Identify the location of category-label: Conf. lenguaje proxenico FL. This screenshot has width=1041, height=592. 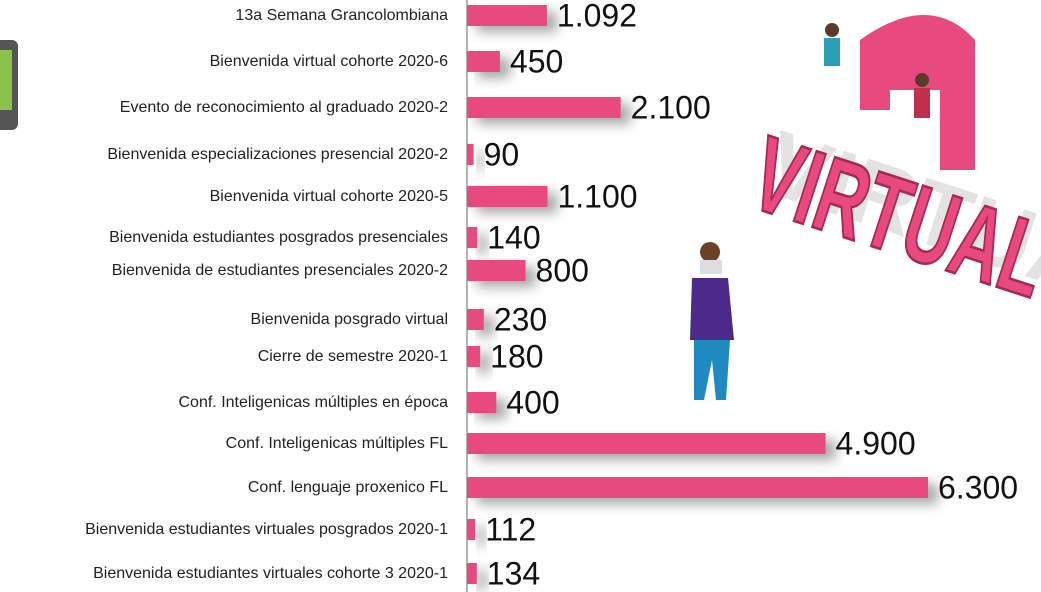
(348, 487).